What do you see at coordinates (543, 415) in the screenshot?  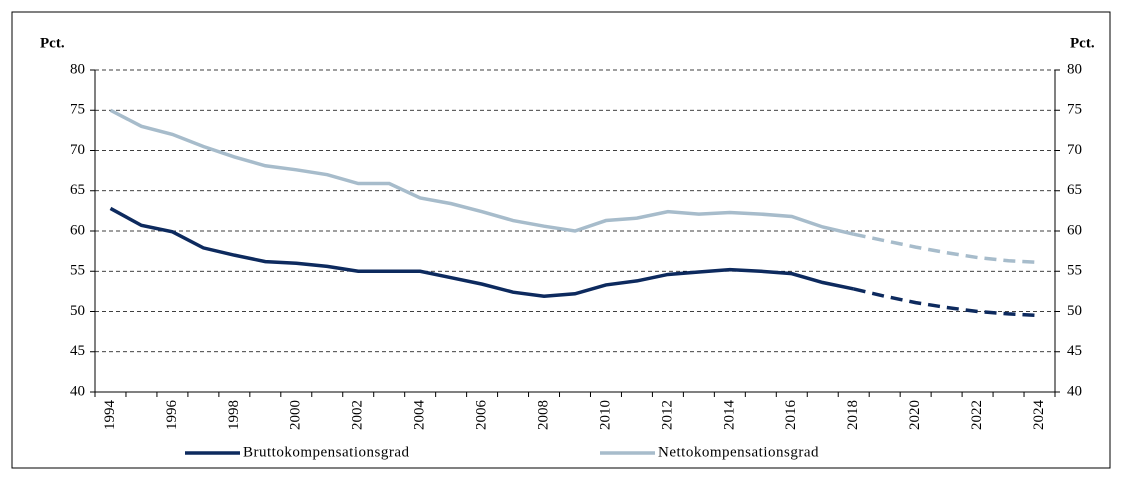 I see `x-tick-label: 2008` at bounding box center [543, 415].